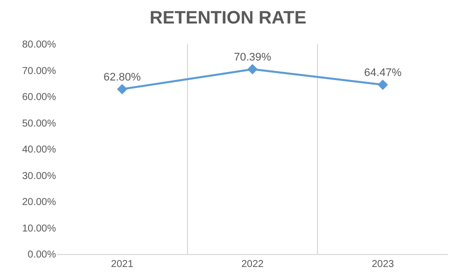 The width and height of the screenshot is (456, 276). What do you see at coordinates (383, 264) in the screenshot?
I see `x-tick-label: 2023` at bounding box center [383, 264].